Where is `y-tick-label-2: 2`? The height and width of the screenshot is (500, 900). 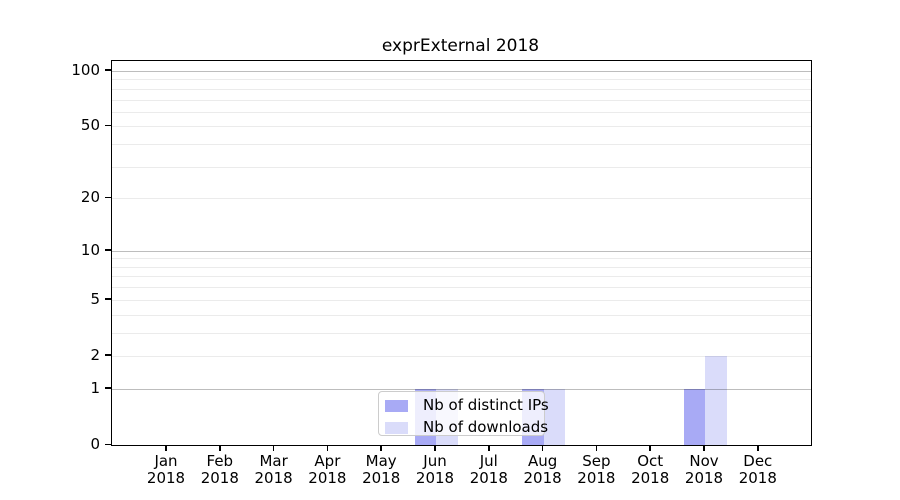 y-tick-label-2: 2 is located at coordinates (95, 354).